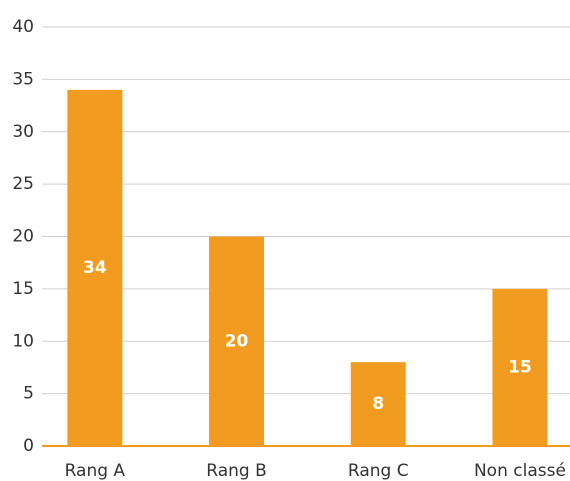  I want to click on y-tick-label: 20, so click(23, 237).